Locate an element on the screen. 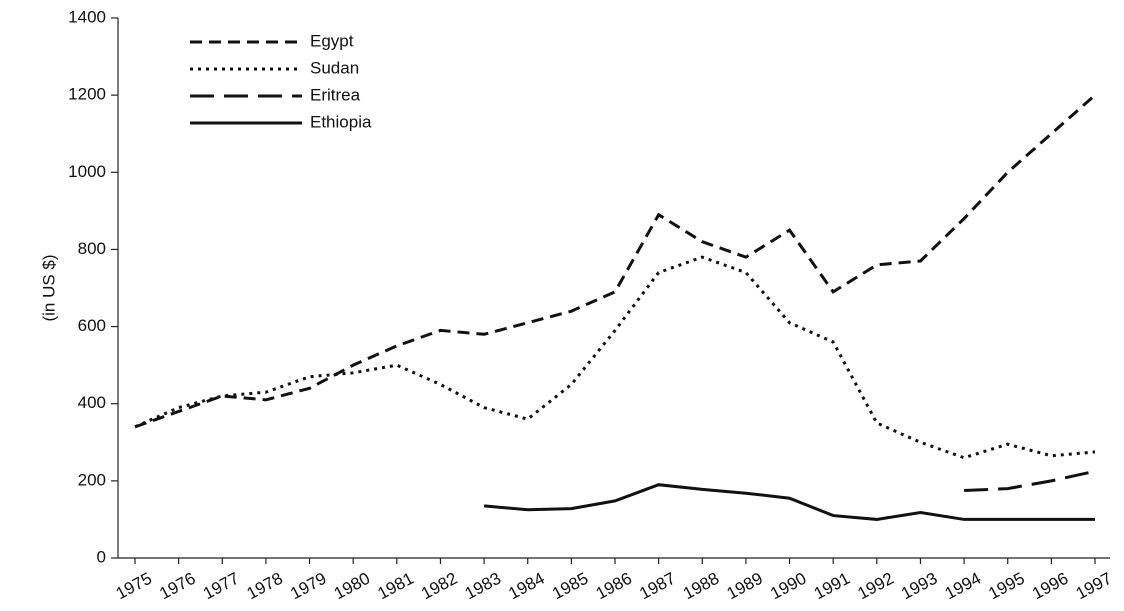 The image size is (1124, 611). x-tick-label: 1975 is located at coordinates (134, 586).